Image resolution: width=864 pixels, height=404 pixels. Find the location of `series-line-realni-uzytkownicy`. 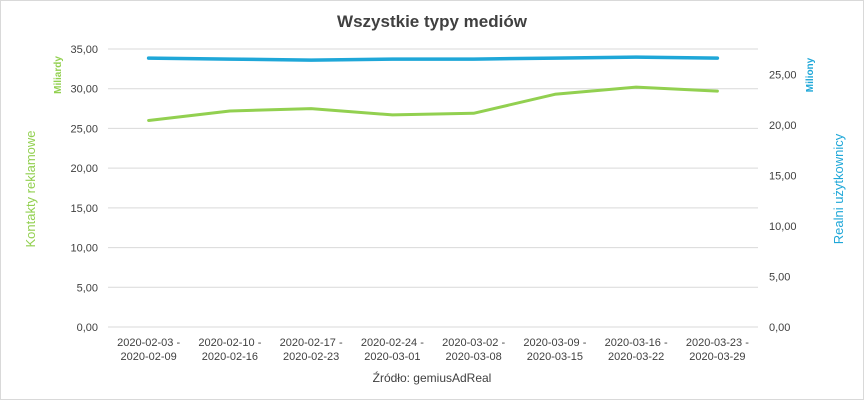

series-line-realni-uzytkownicy is located at coordinates (433, 58).